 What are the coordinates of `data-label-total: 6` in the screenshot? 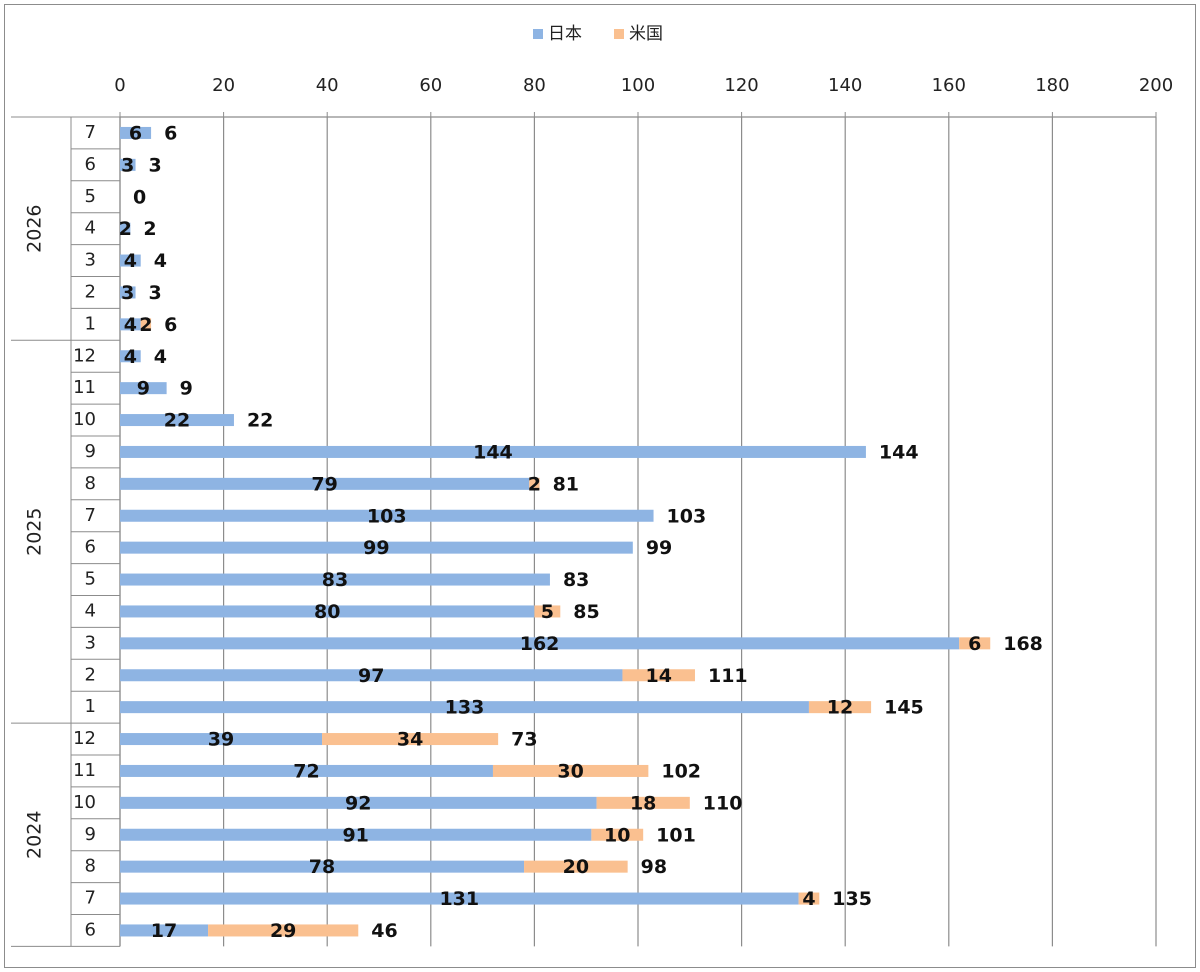 It's located at (170, 133).